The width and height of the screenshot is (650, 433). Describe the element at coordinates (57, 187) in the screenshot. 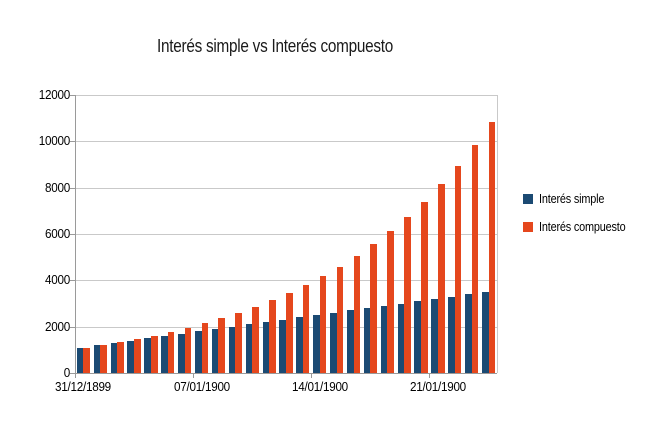

I see `y-axis-label: 8000` at that location.